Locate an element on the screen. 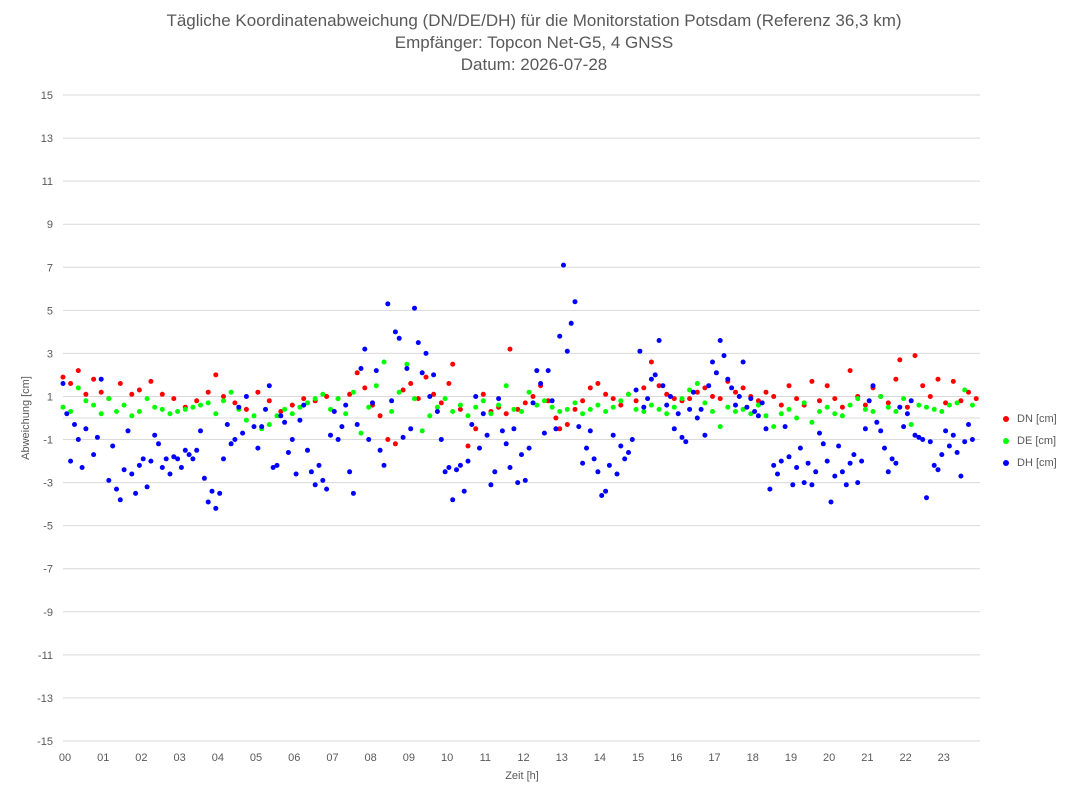  legend-item-de: DE [cm] is located at coordinates (1030, 441).